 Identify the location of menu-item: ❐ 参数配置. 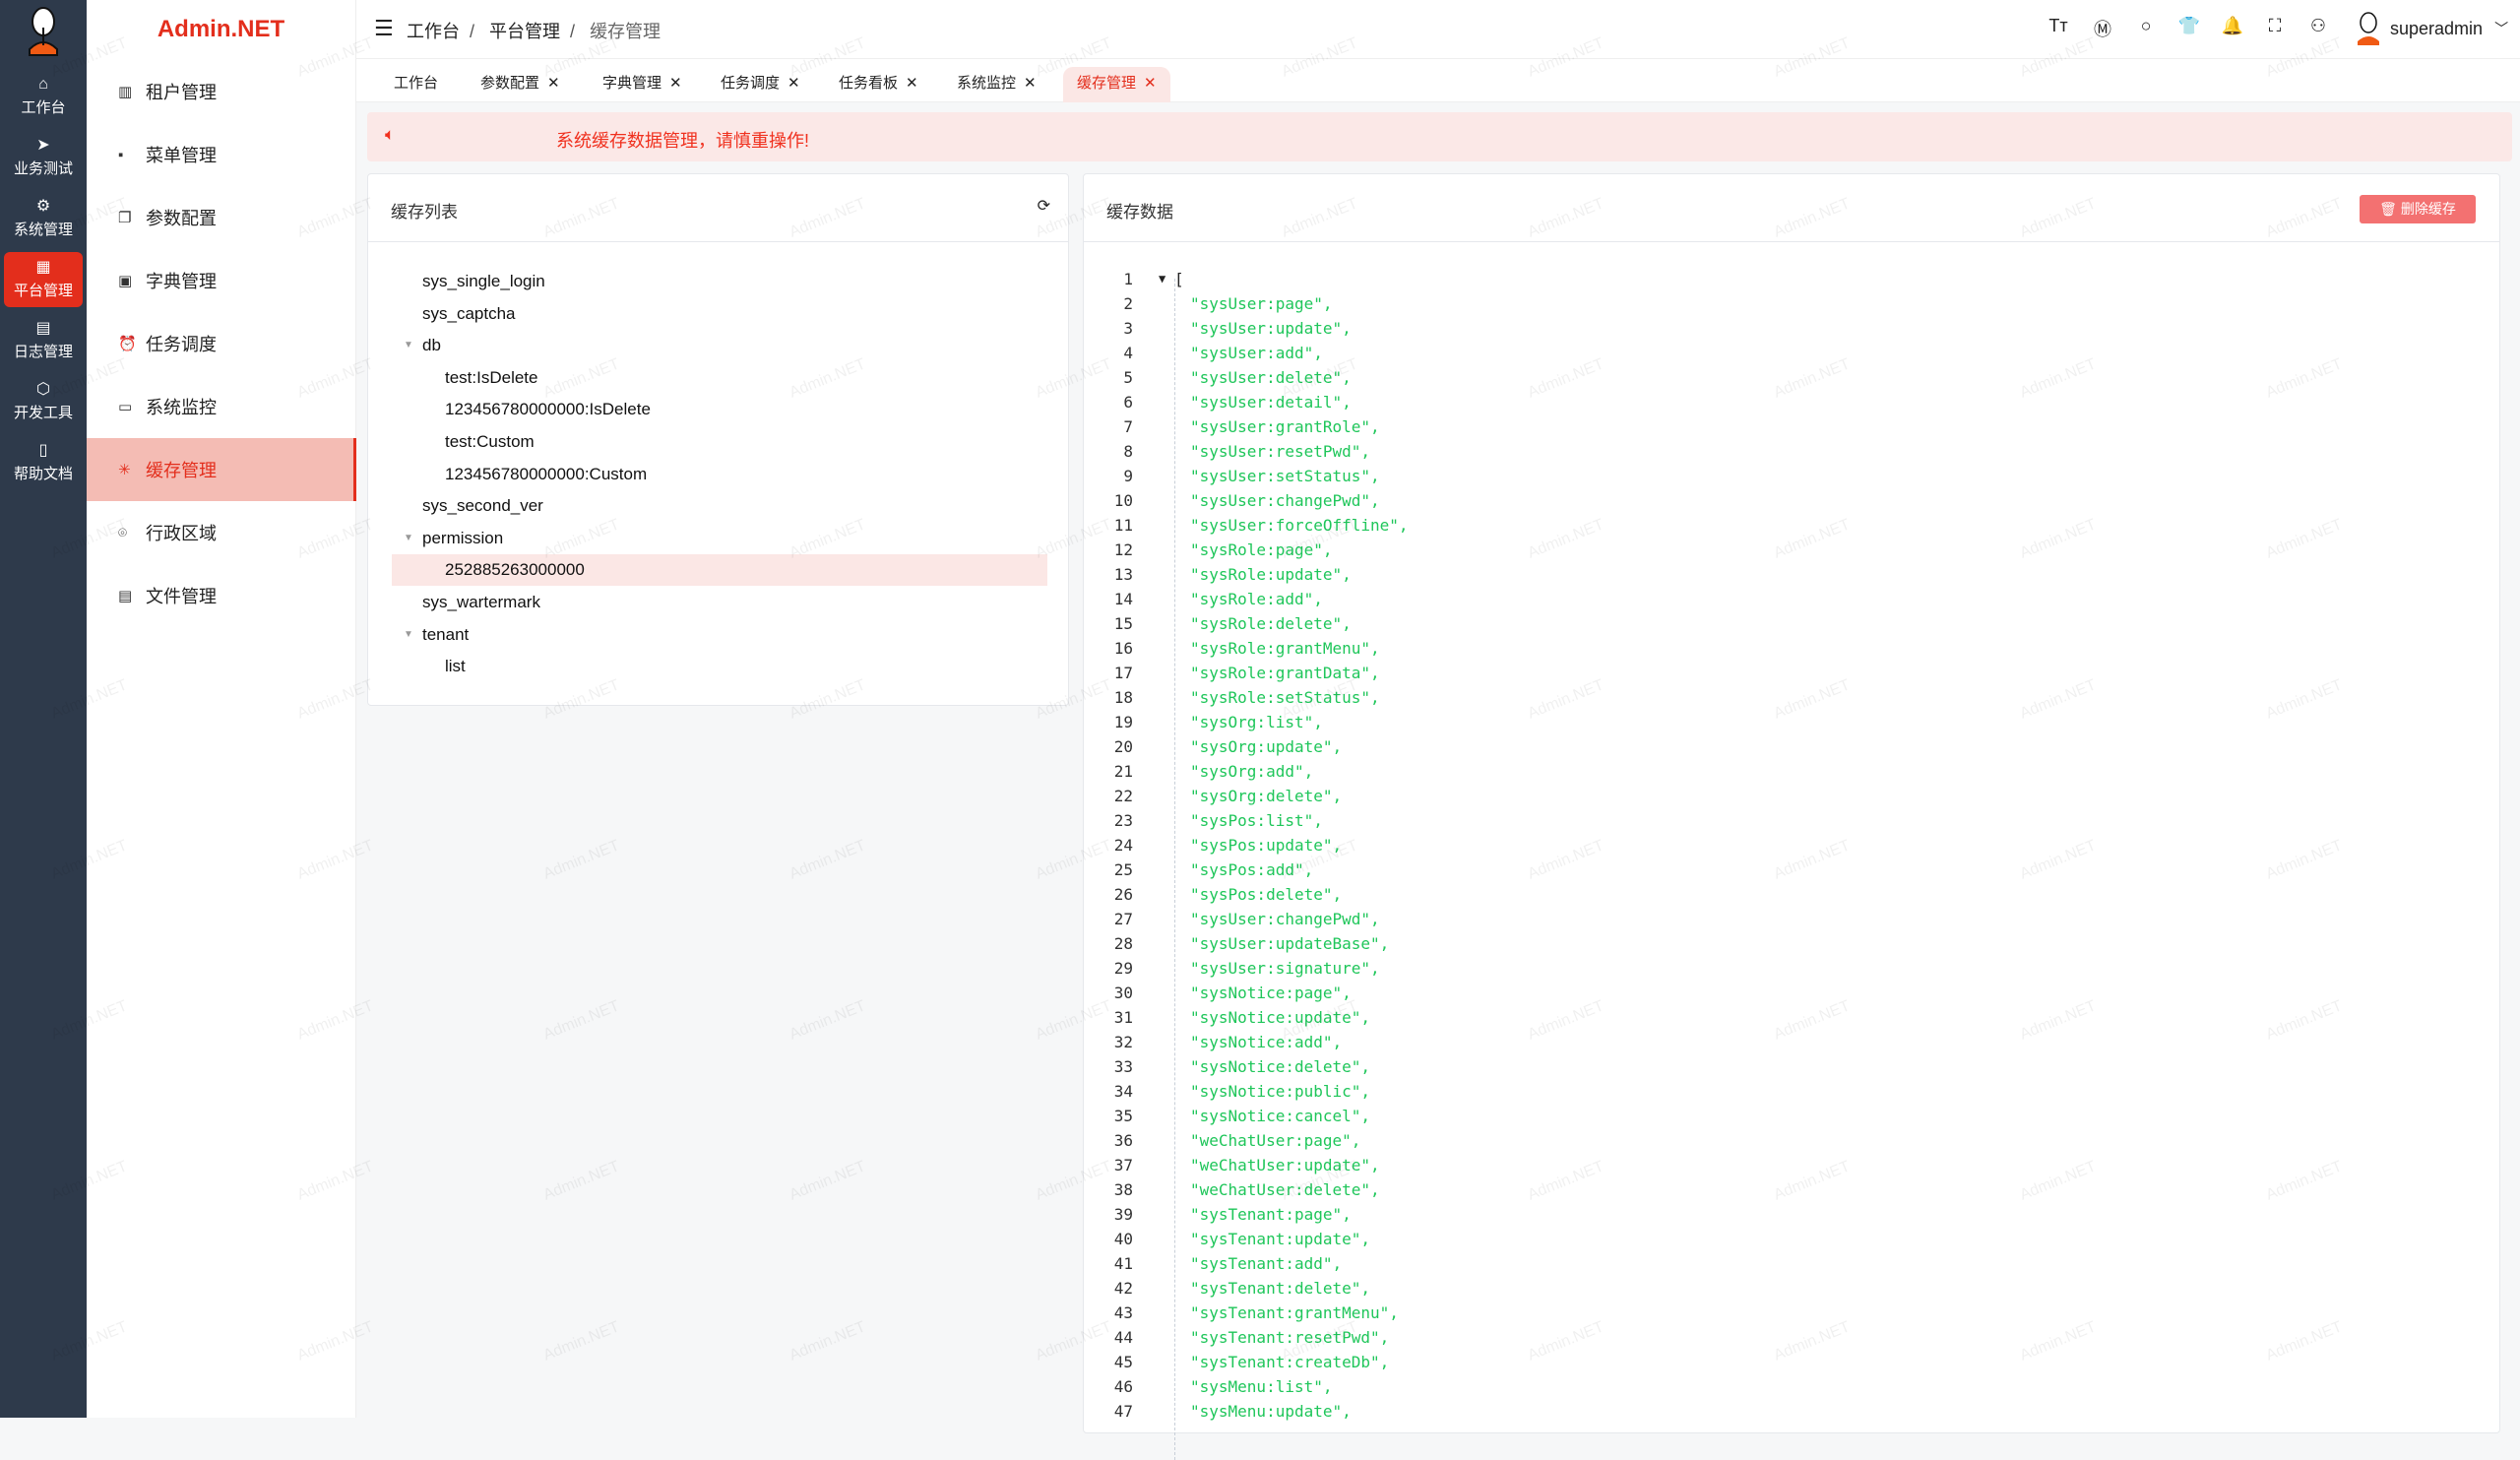
(221, 217).